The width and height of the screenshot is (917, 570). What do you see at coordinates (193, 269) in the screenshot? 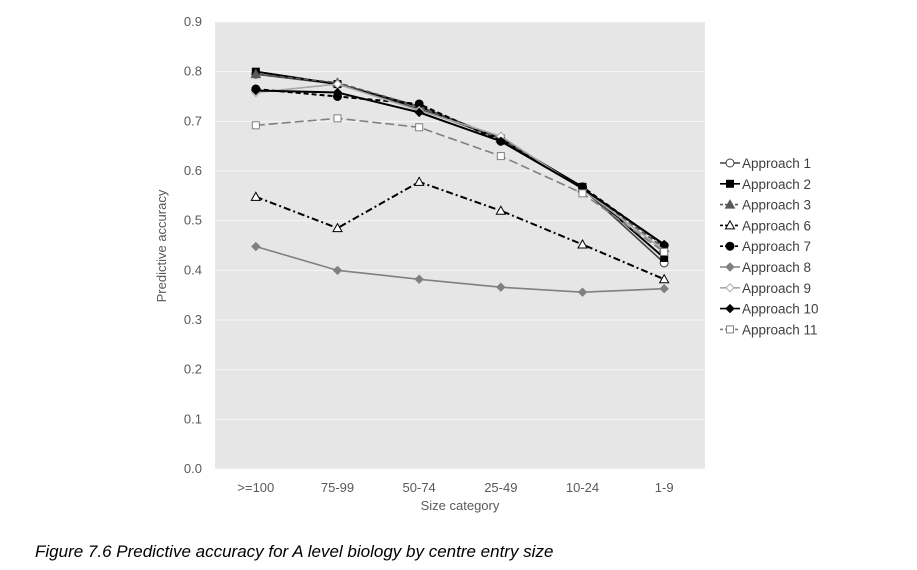
I see `y-tick-label: 0.4` at bounding box center [193, 269].